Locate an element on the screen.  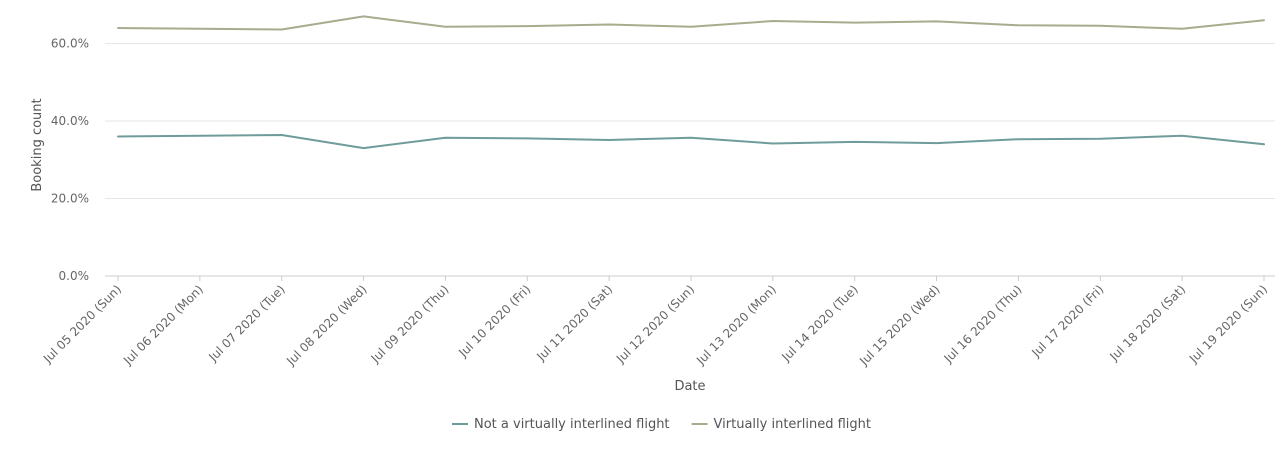
y-tick-label: 20.0% is located at coordinates (70, 199).